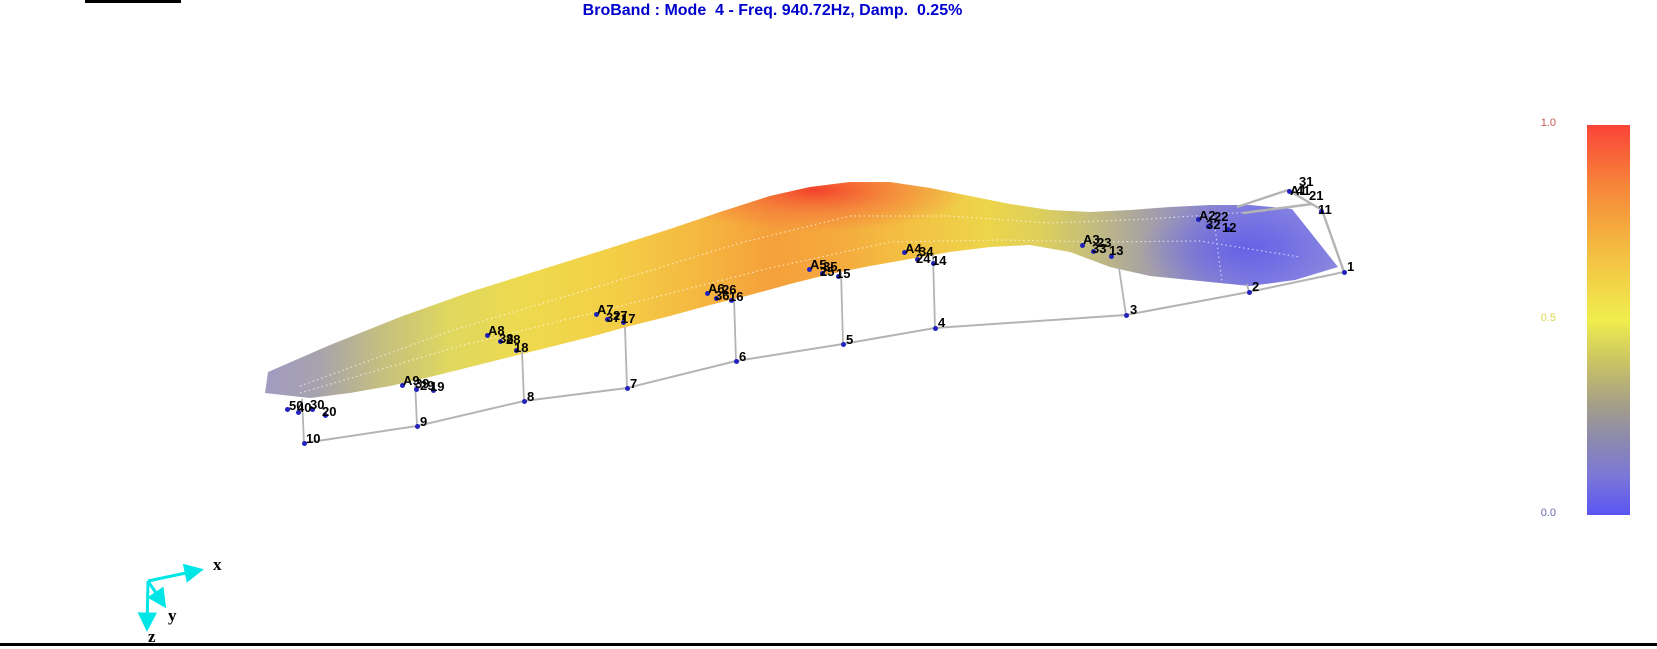  I want to click on node-label-11: 11, so click(1325, 209).